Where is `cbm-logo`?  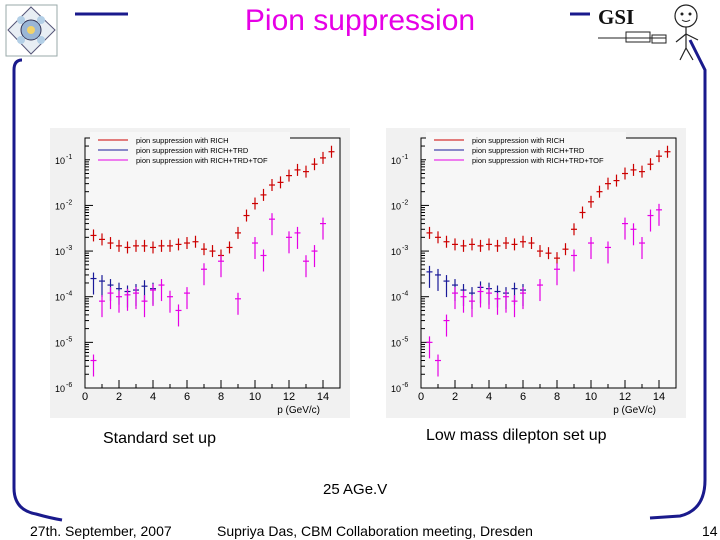 cbm-logo is located at coordinates (31, 30).